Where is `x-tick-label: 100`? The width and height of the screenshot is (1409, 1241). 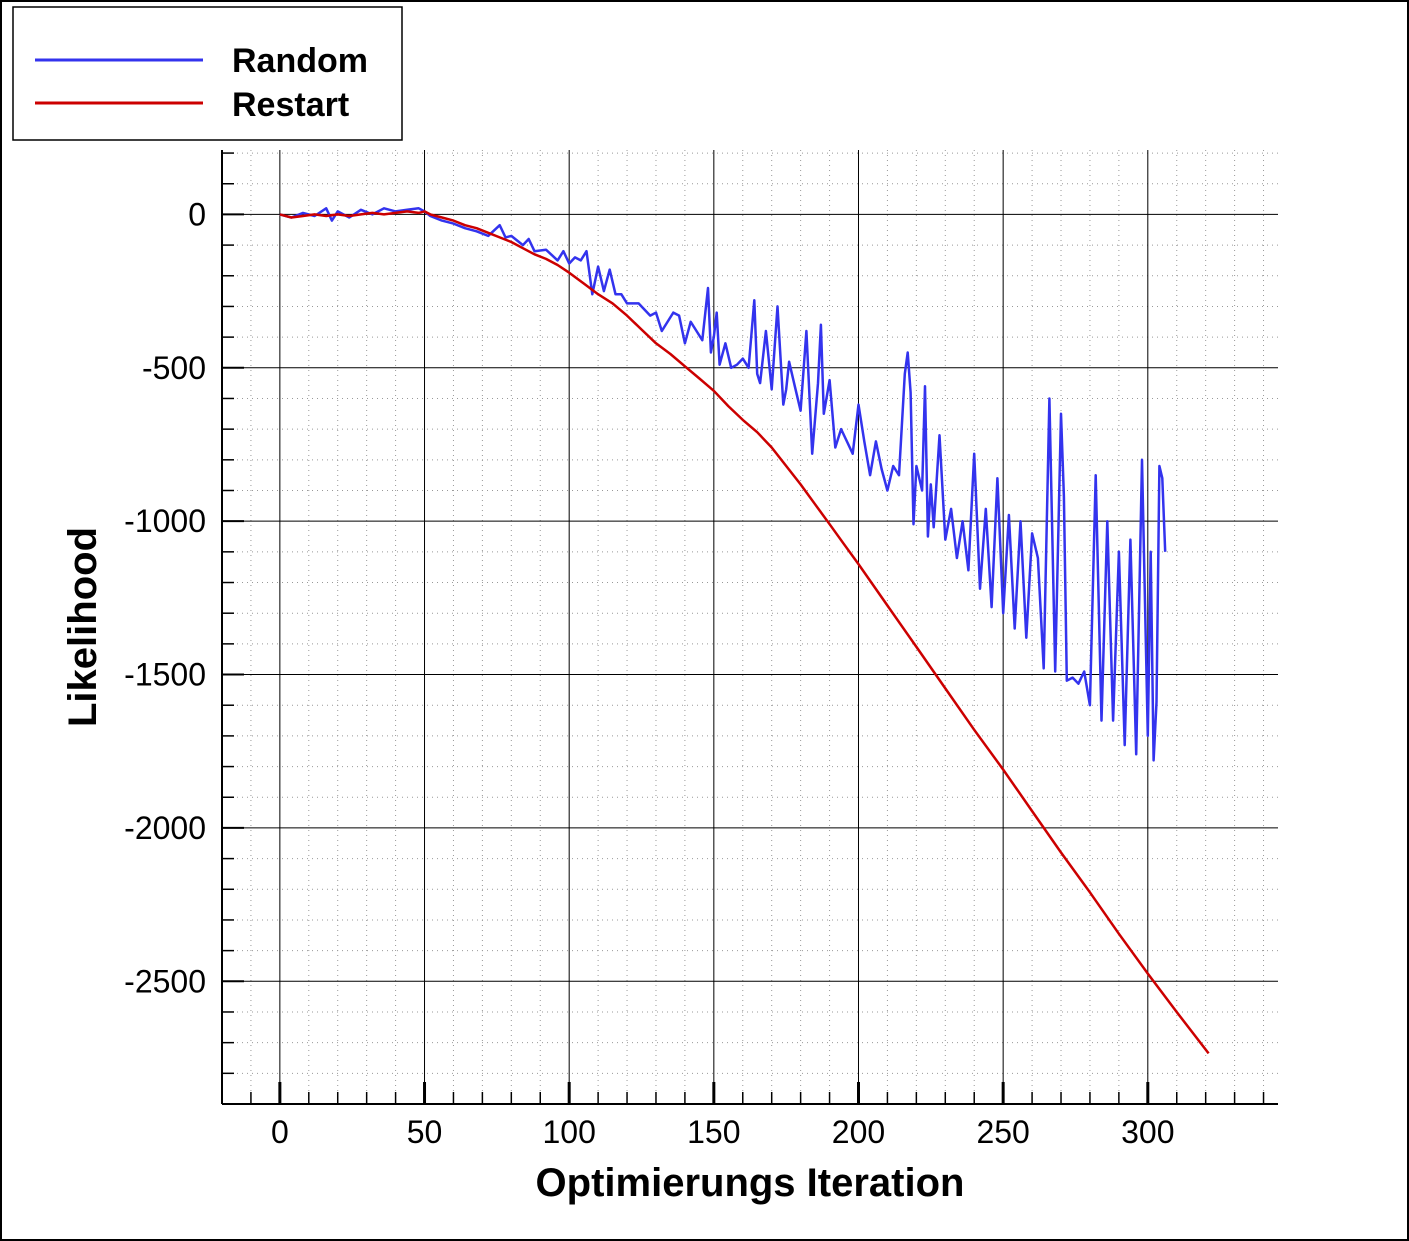 x-tick-label: 100 is located at coordinates (568, 1132).